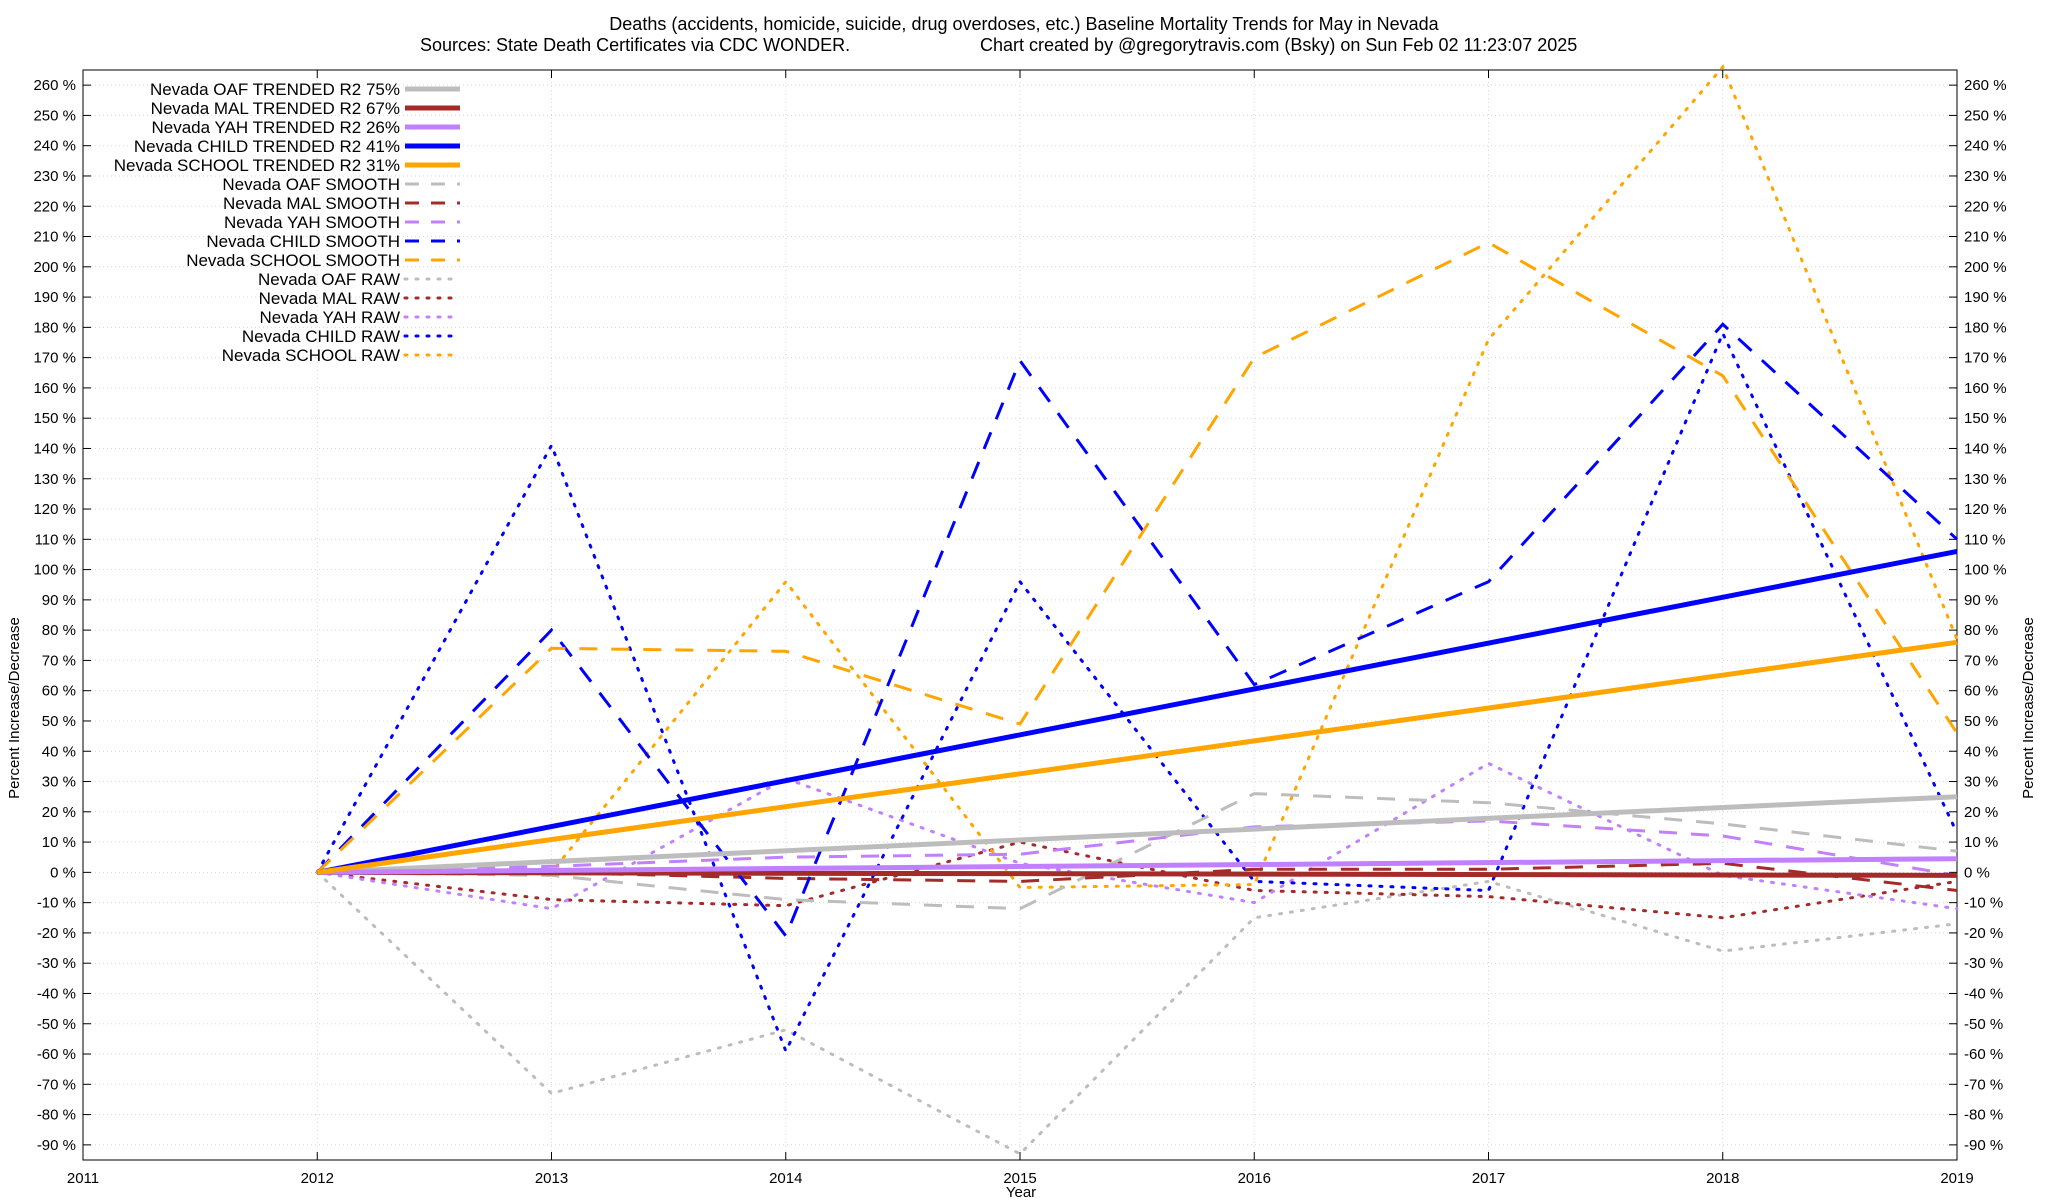 The image size is (2048, 1200). I want to click on y-tick-label-right: 250 %, so click(1985, 115).